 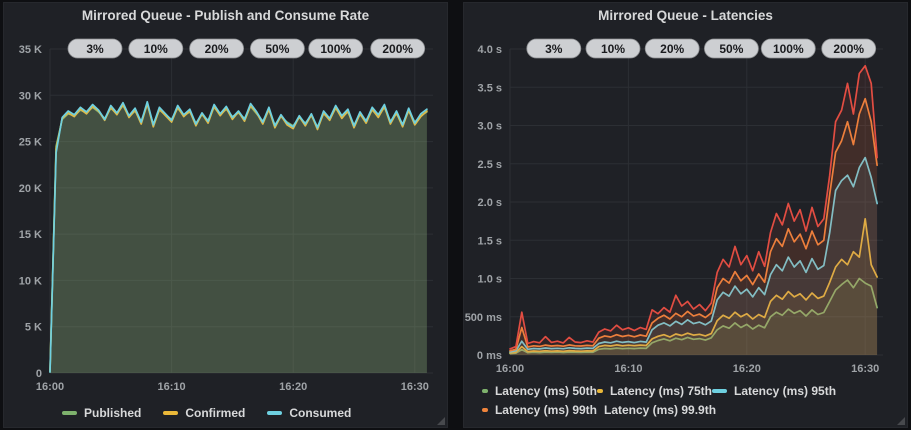 I want to click on latency-50th-swatch, so click(x=485, y=390).